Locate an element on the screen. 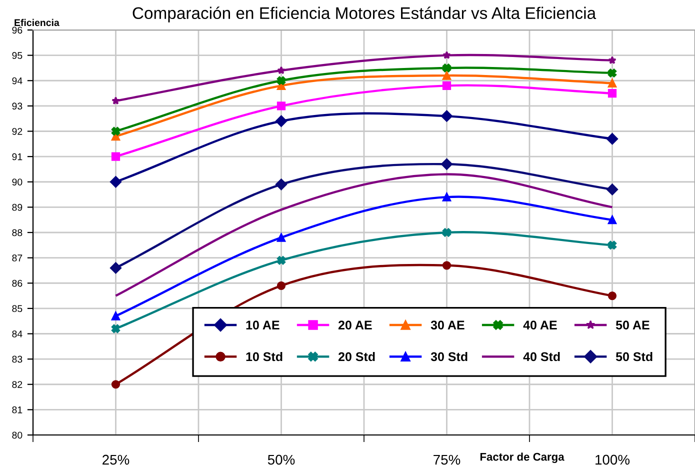 This screenshot has height=465, width=695. y-tick-label: 85 is located at coordinates (17, 308).